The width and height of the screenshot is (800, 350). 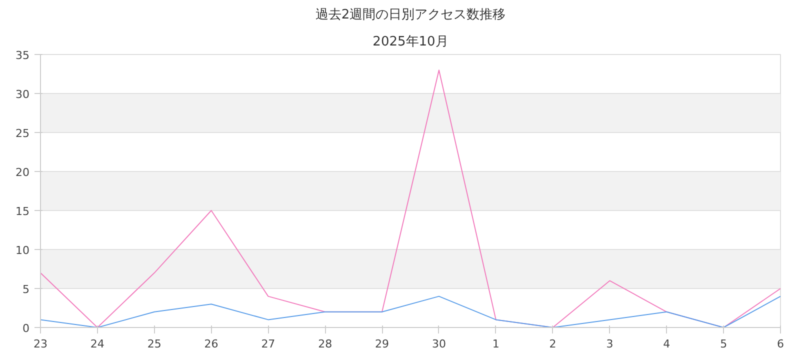 I want to click on y-tick-label: 35, so click(x=23, y=55).